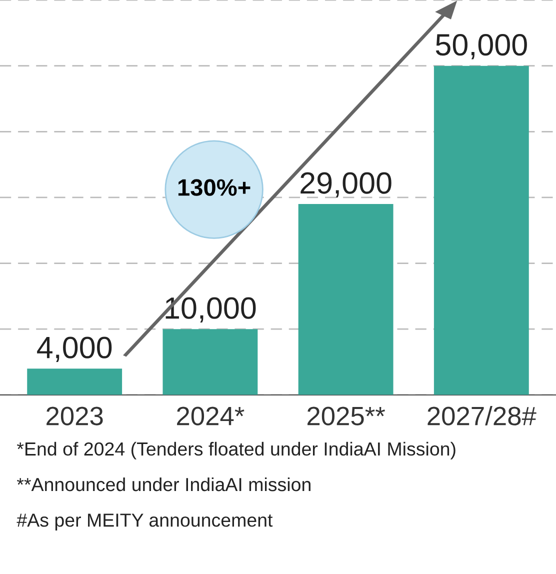 This screenshot has height=574, width=556. What do you see at coordinates (144, 522) in the screenshot?
I see `text: #As per MEITY announcement` at bounding box center [144, 522].